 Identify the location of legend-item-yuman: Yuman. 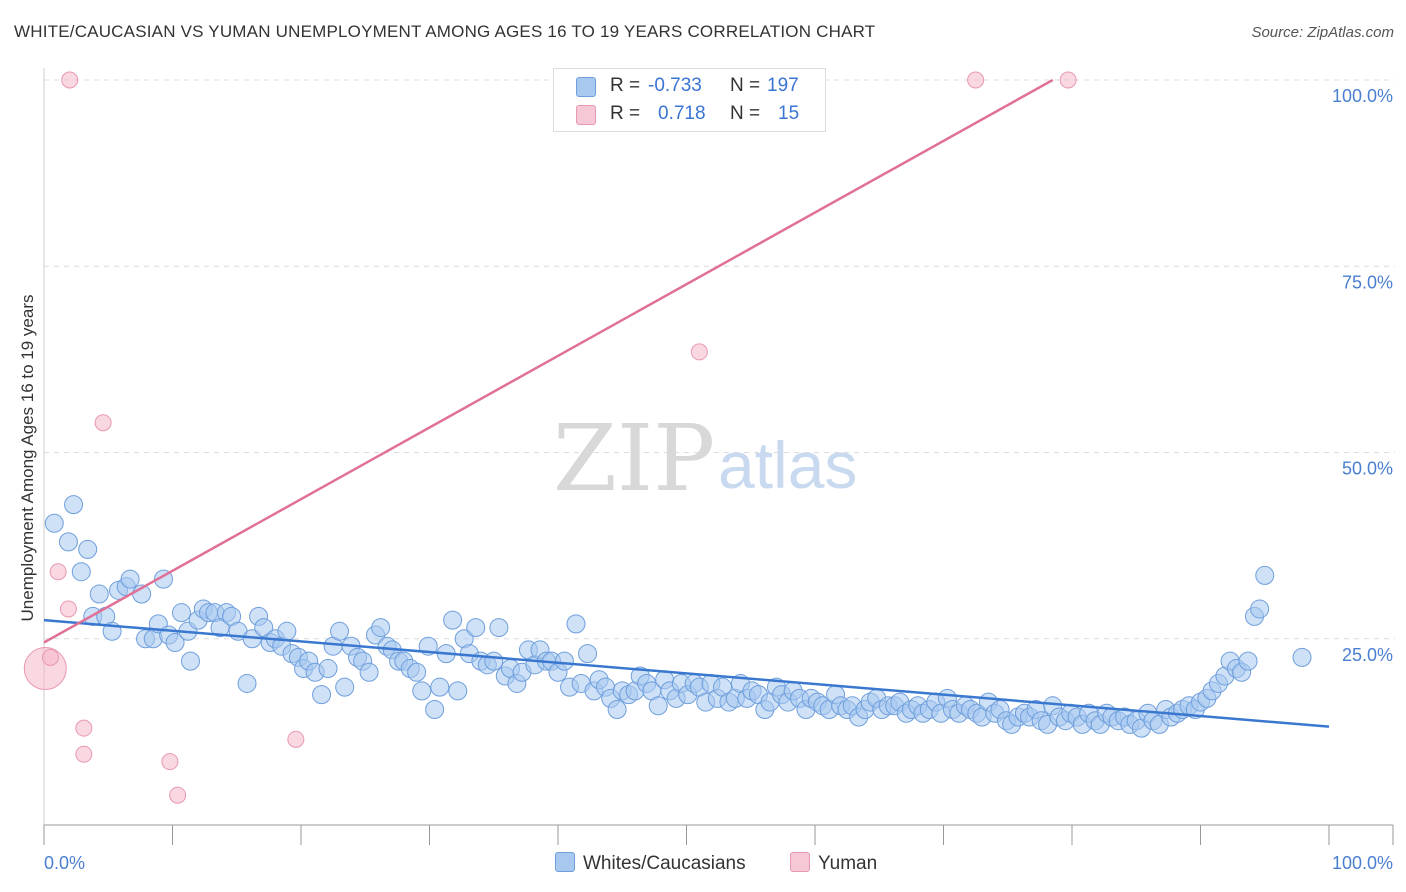
(833, 863).